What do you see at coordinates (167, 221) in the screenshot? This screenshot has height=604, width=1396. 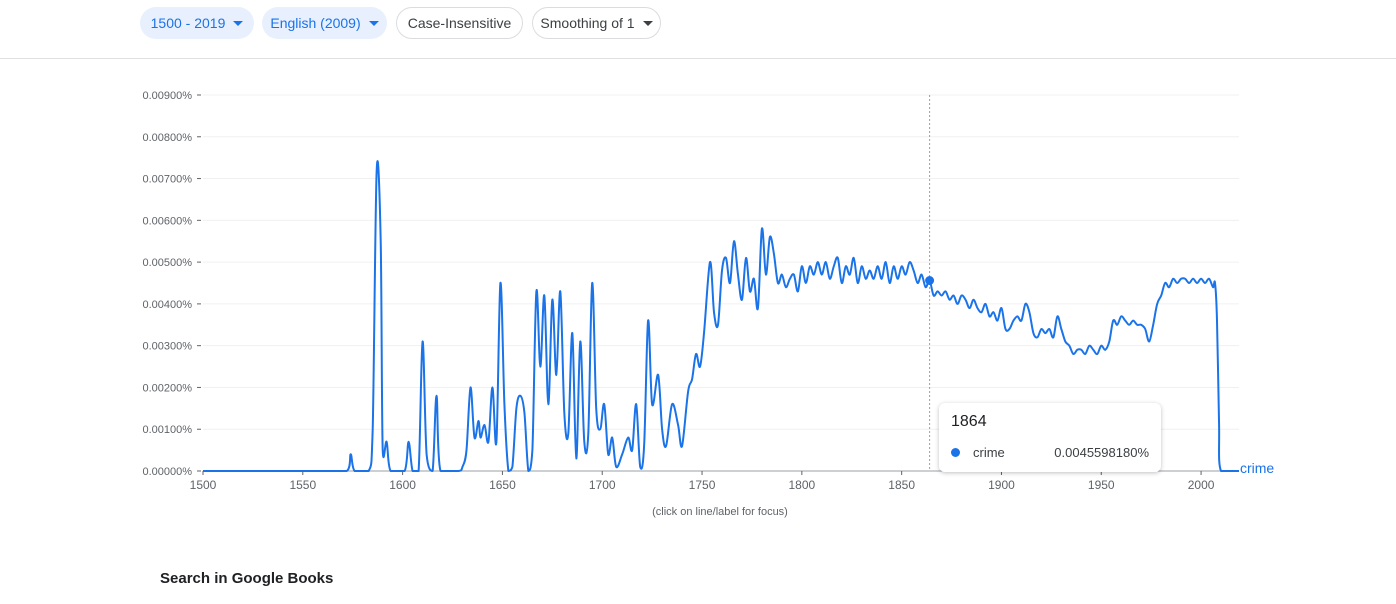 I see `y-tick-label: 0.00600%` at bounding box center [167, 221].